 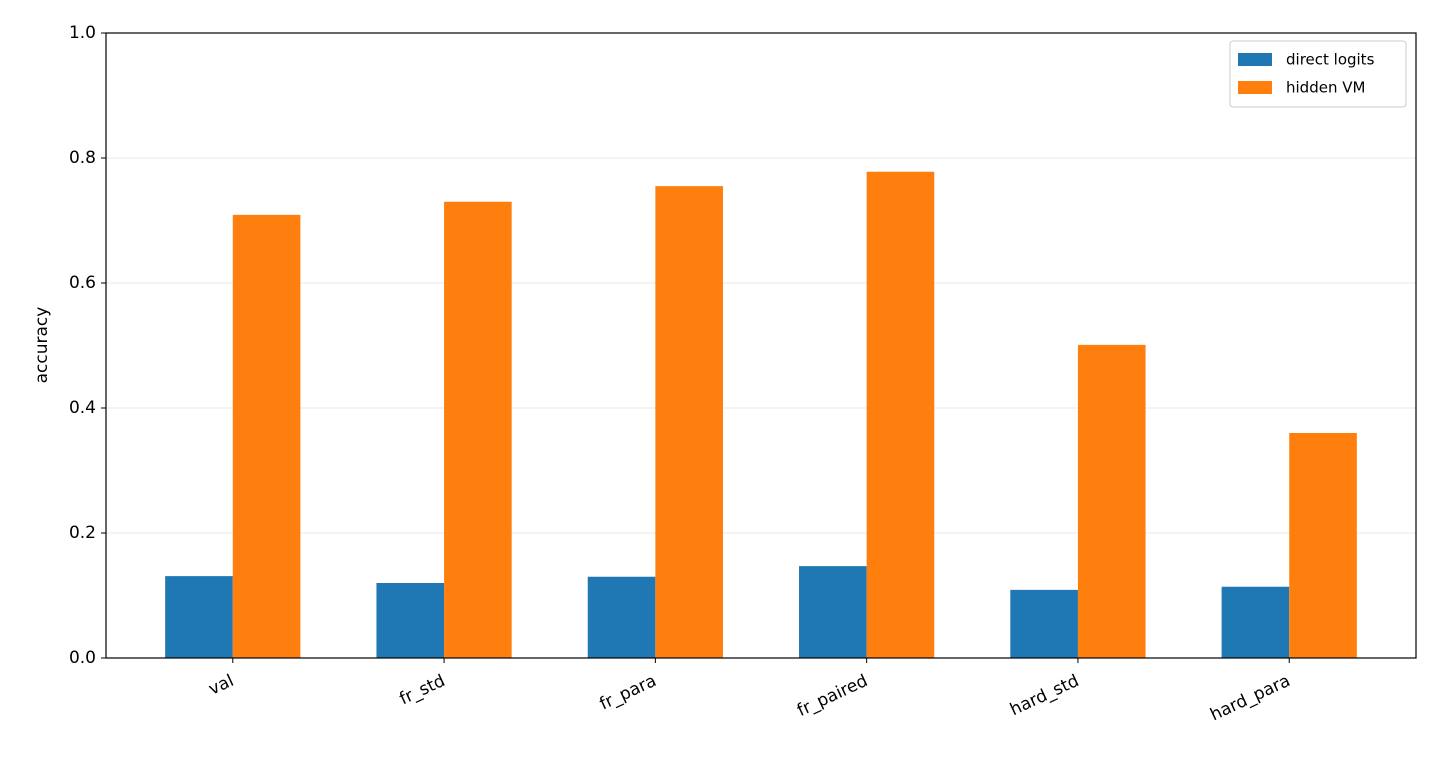 What do you see at coordinates (832, 696) in the screenshot?
I see `x-tick-label: fr_paired` at bounding box center [832, 696].